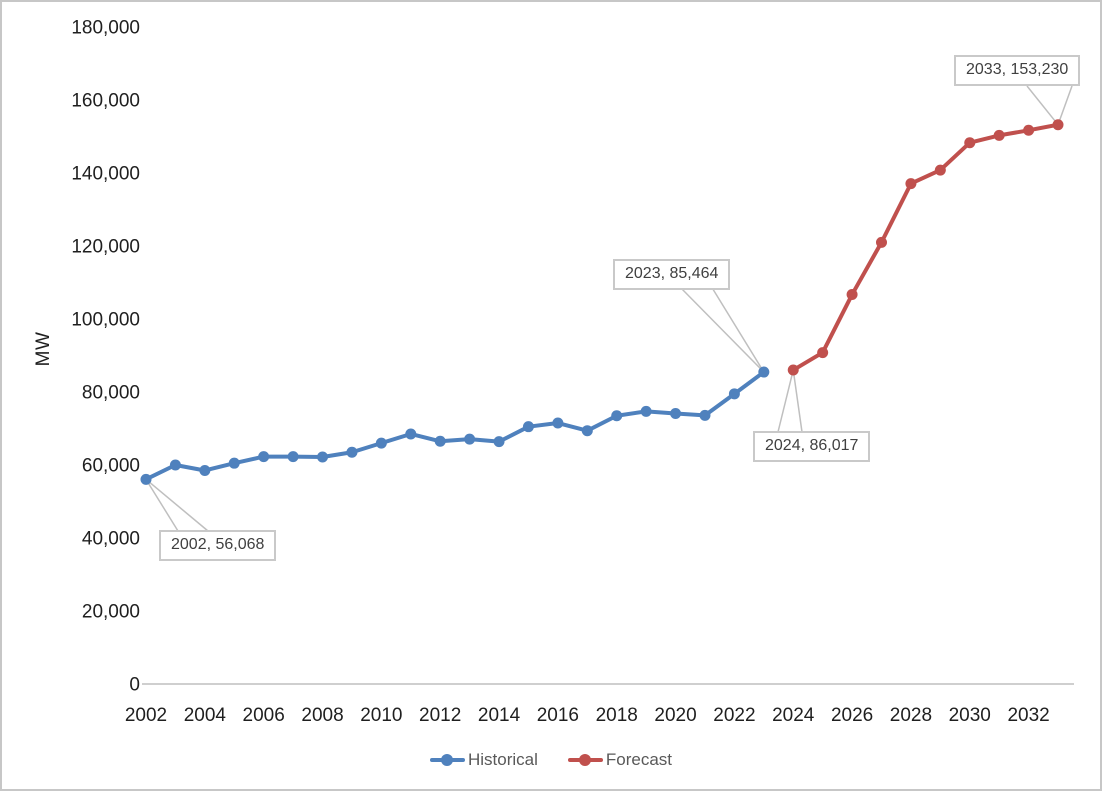 Image resolution: width=1102 pixels, height=791 pixels. What do you see at coordinates (999, 135) in the screenshot?
I see `data-point-forecast-2031` at bounding box center [999, 135].